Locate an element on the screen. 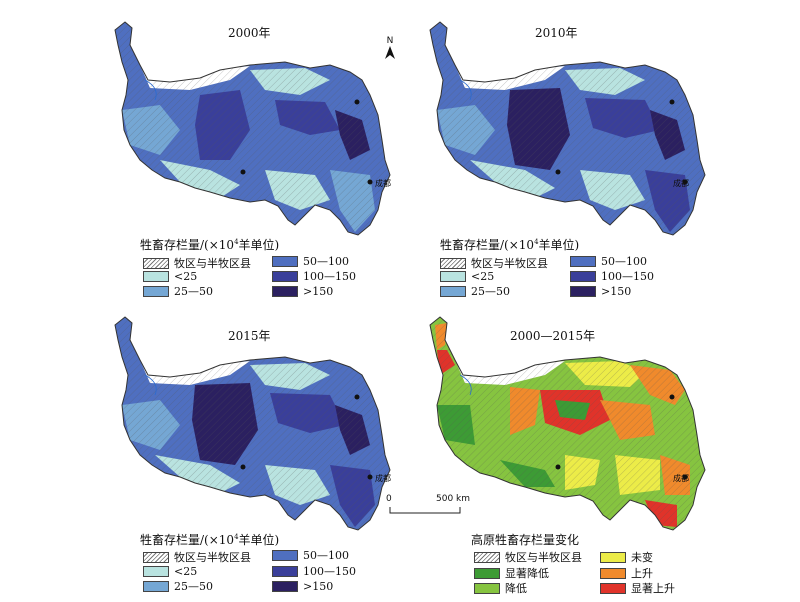 This screenshot has width=800, height=602. legend-item-sig-decrease: 显著降低 is located at coordinates (511, 573).